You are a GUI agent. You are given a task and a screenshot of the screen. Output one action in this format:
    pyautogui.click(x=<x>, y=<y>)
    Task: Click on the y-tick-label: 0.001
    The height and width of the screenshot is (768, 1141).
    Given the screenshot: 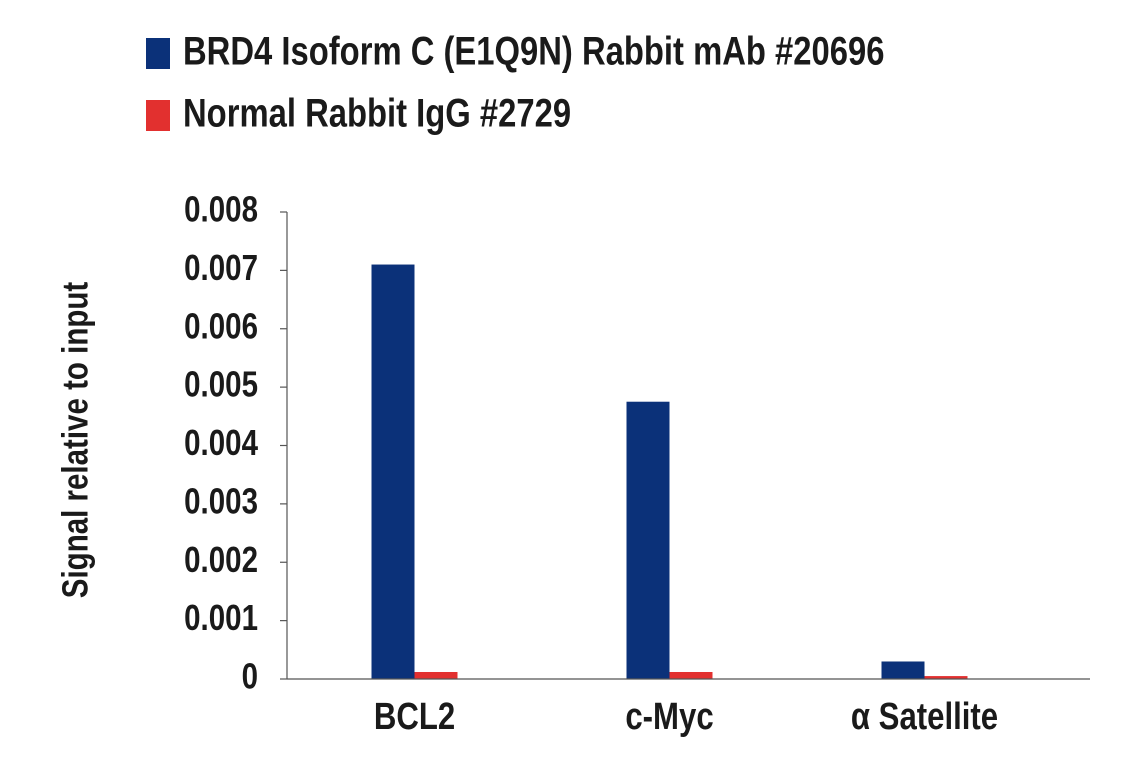 What is the action you would take?
    pyautogui.click(x=221, y=617)
    